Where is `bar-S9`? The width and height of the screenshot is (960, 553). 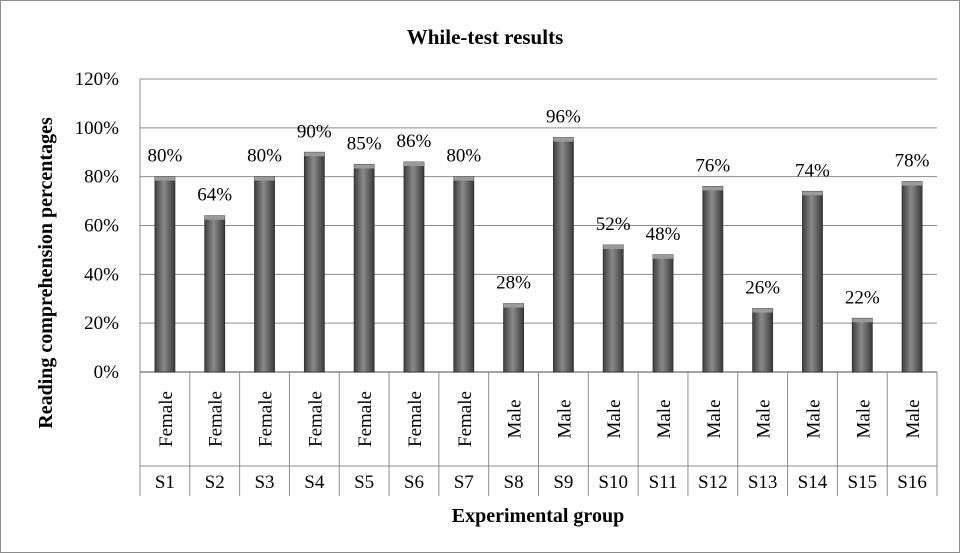 bar-S9 is located at coordinates (563, 255).